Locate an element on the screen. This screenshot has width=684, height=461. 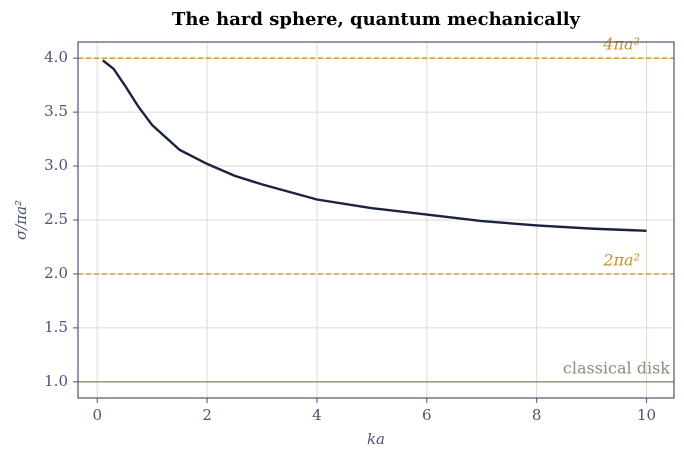
x-tick-label: 6 is located at coordinates (427, 415).